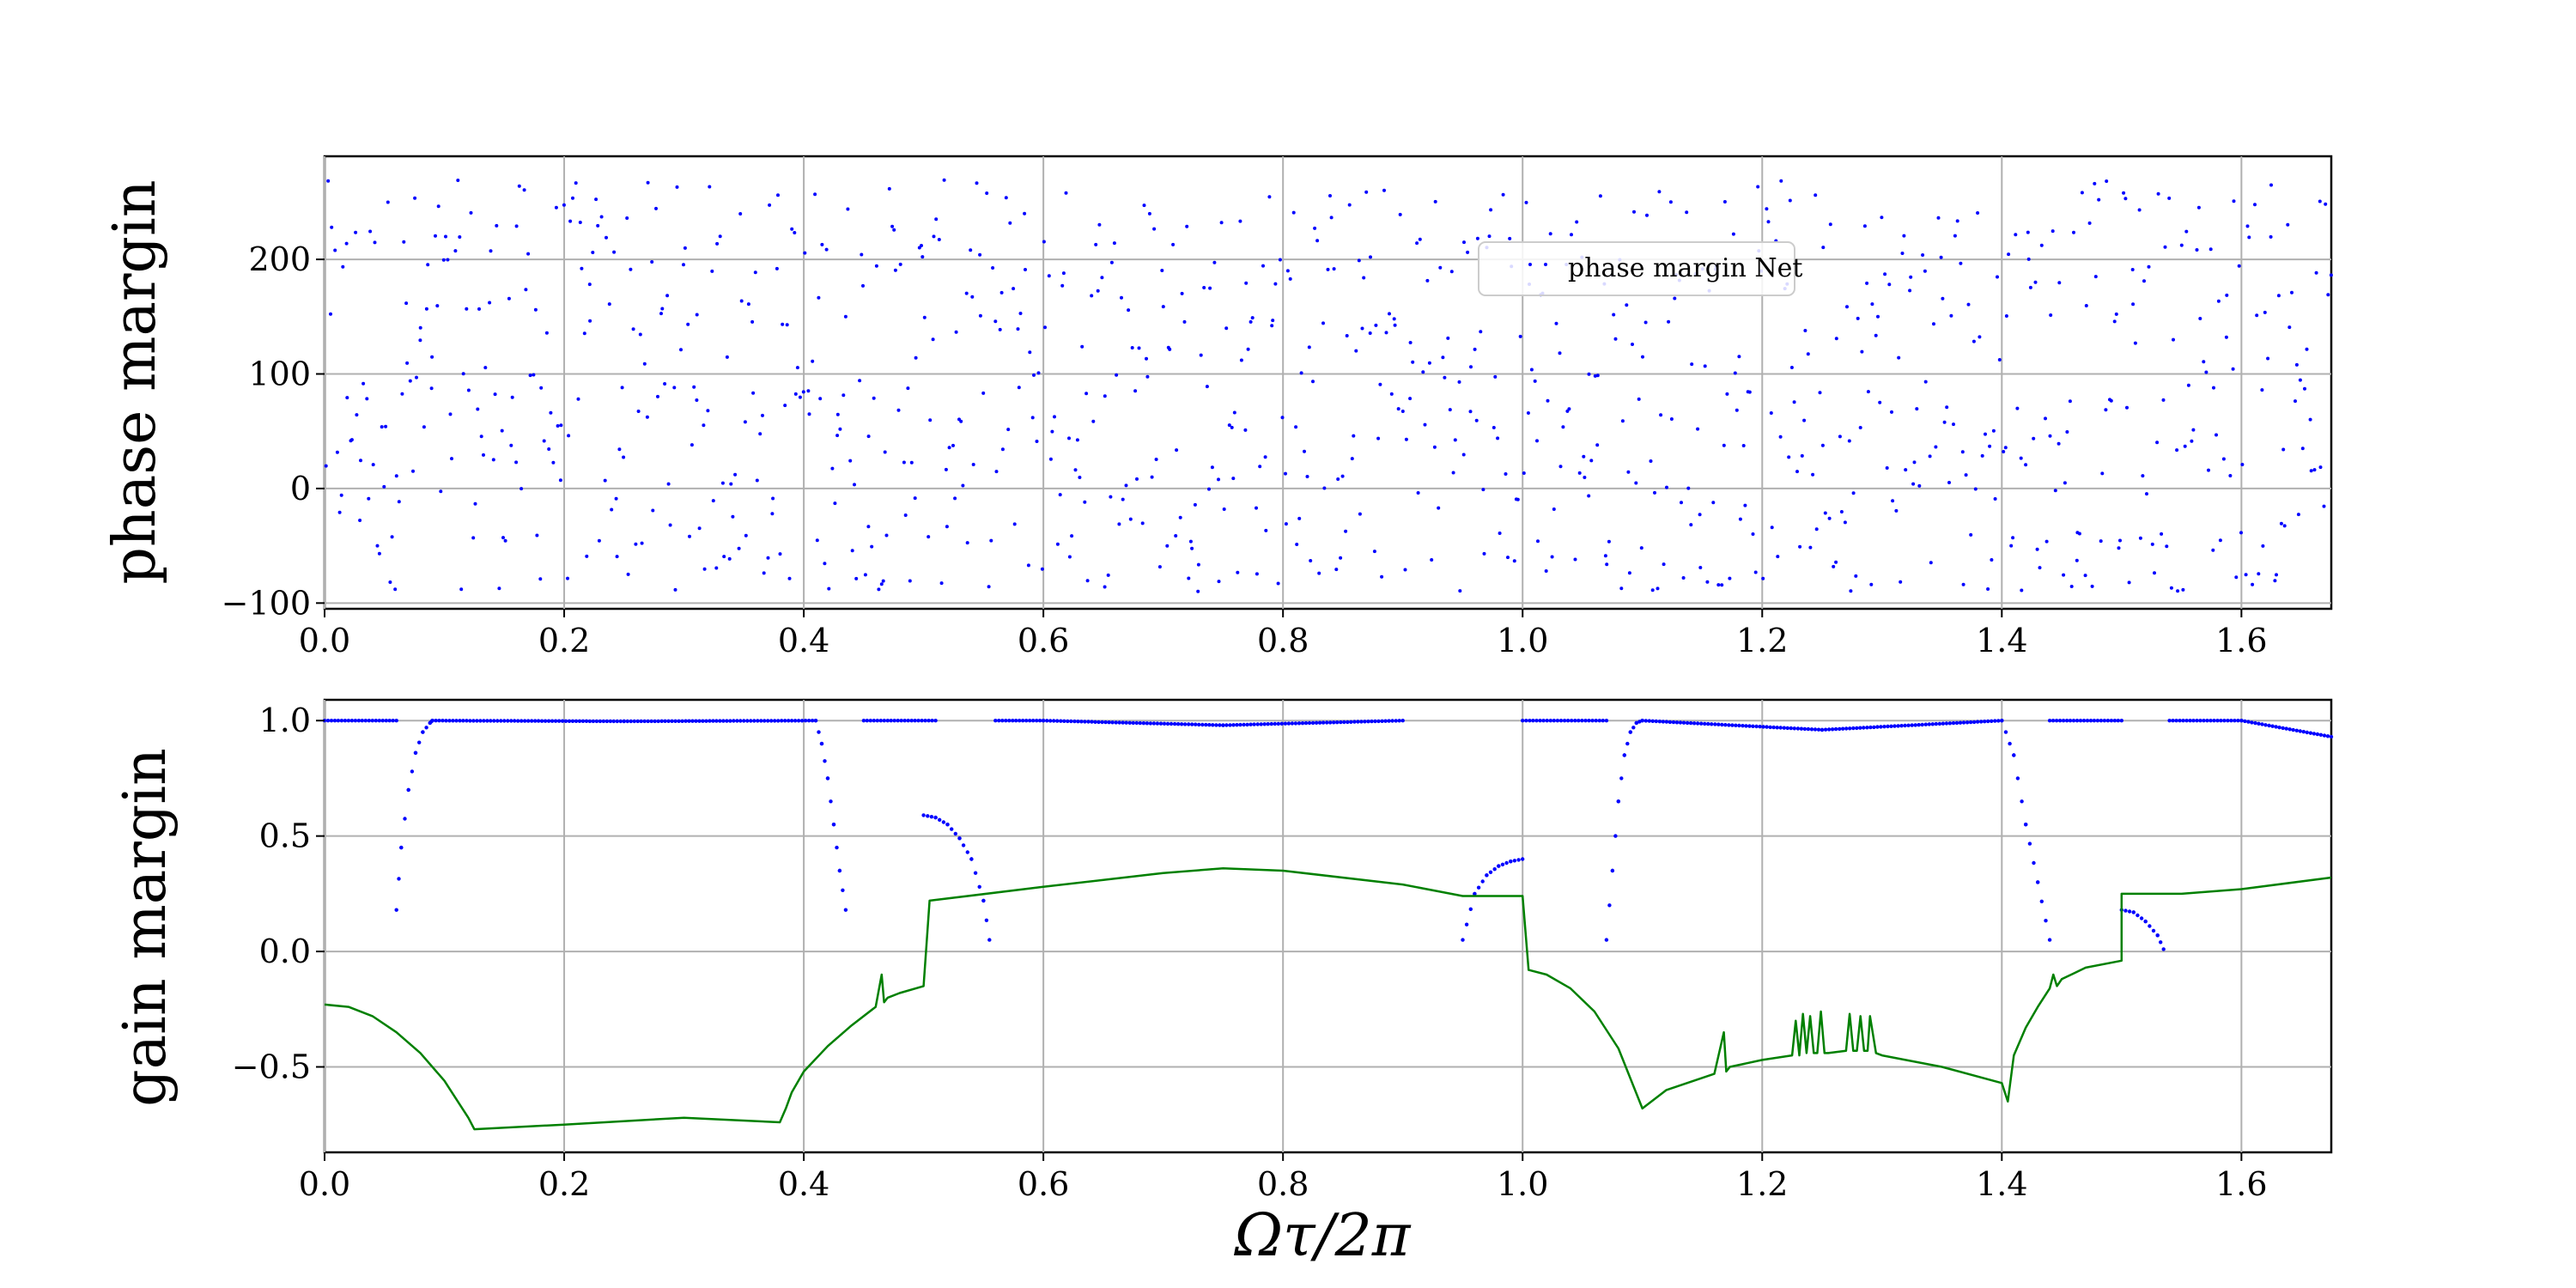 The width and height of the screenshot is (2576, 1288). Describe the element at coordinates (1283, 1184) in the screenshot. I see `x-tick-label: 0.8` at that location.